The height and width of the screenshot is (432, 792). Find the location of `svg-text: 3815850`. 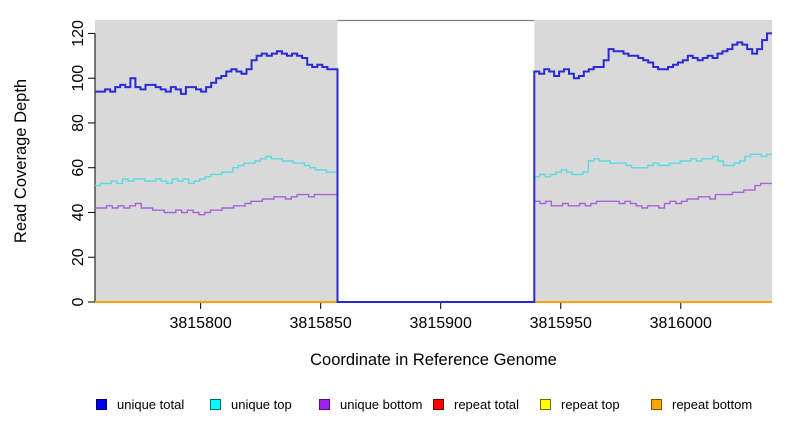

svg-text: 3815850 is located at coordinates (321, 323).